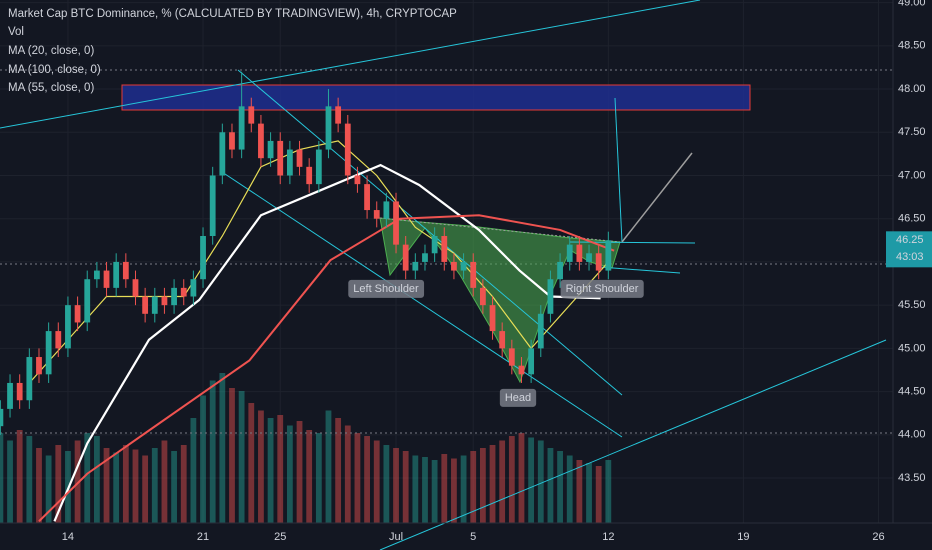 The height and width of the screenshot is (550, 932). Describe the element at coordinates (912, 392) in the screenshot. I see `y-tick-label: 44.50` at that location.